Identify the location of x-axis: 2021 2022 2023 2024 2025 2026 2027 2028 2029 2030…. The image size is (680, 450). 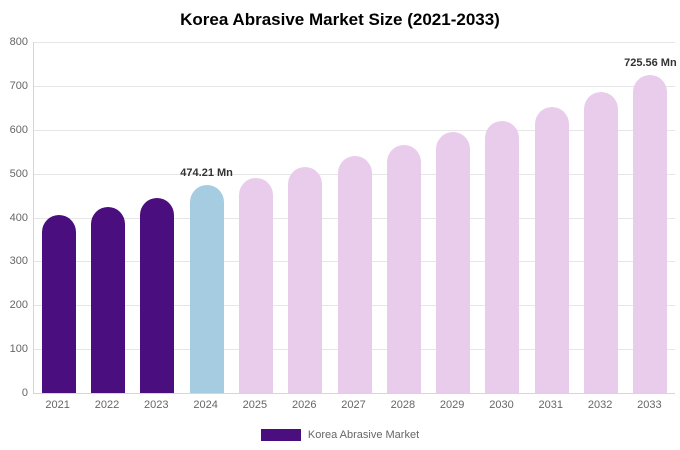
(353, 405).